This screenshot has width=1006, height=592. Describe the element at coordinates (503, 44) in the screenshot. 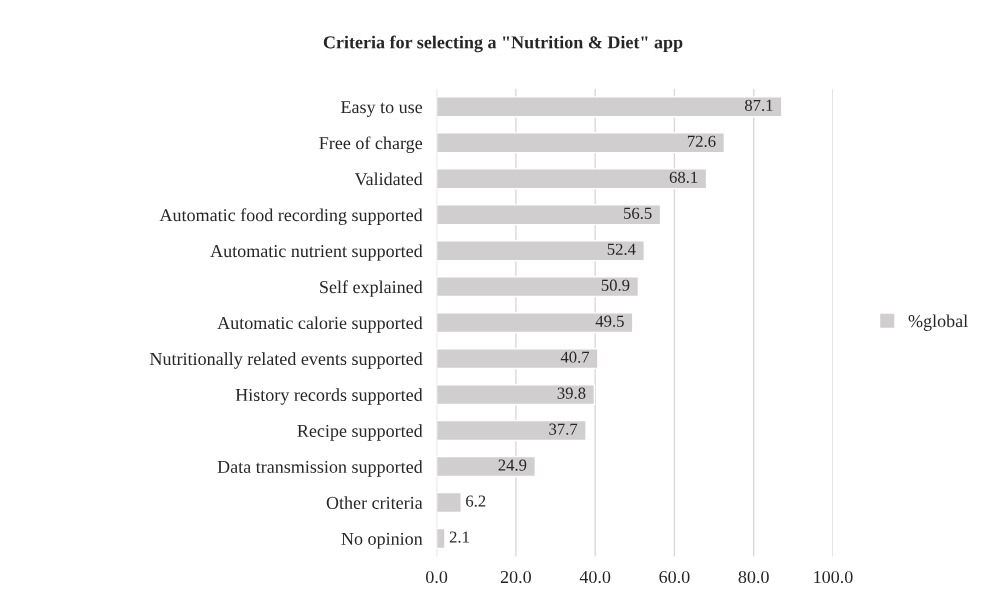

I see `chart-title: Criteria for selecting a "Nutrition & Diet" app` at that location.